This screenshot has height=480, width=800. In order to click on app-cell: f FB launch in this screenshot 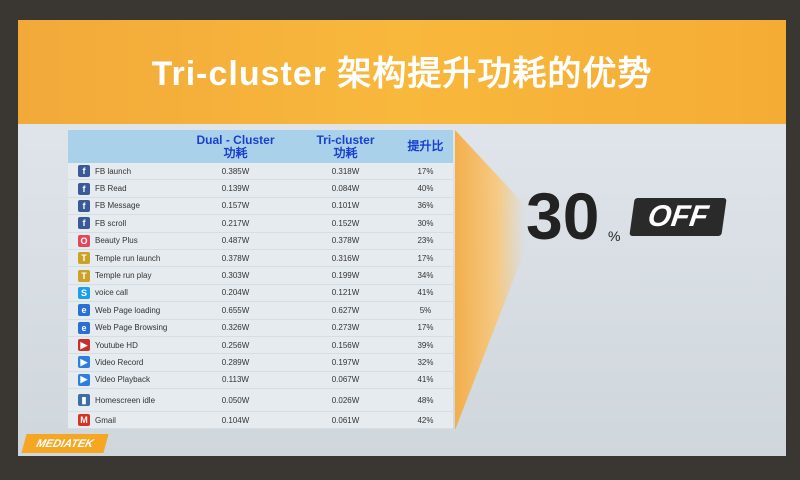, I will do `click(123, 171)`.